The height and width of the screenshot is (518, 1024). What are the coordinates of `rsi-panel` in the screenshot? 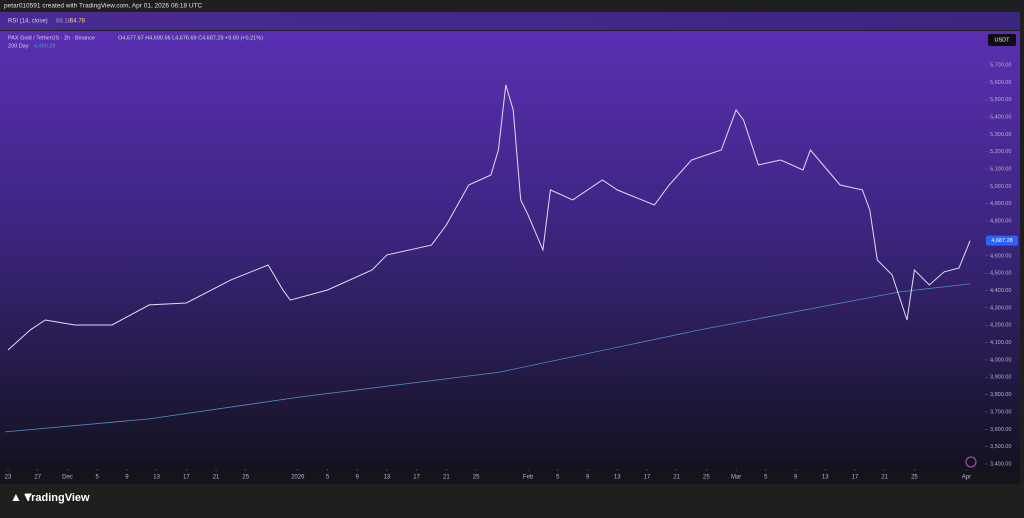 It's located at (510, 21).